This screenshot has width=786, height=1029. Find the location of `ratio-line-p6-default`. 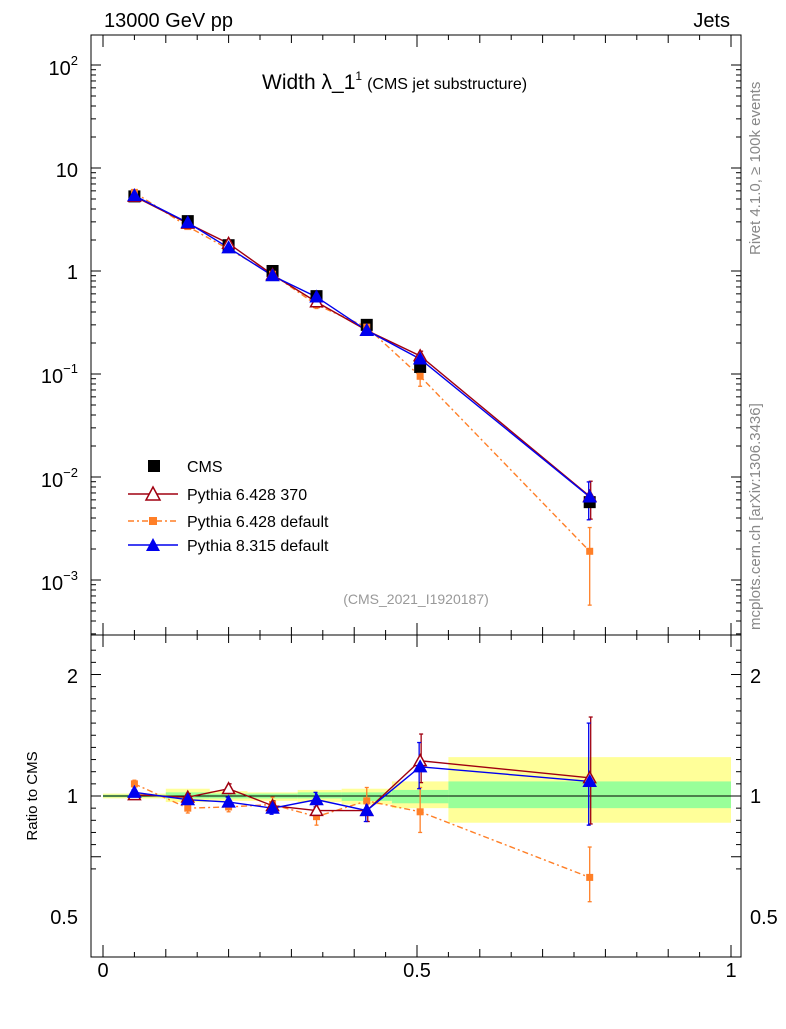

ratio-line-p6-default is located at coordinates (362, 831).